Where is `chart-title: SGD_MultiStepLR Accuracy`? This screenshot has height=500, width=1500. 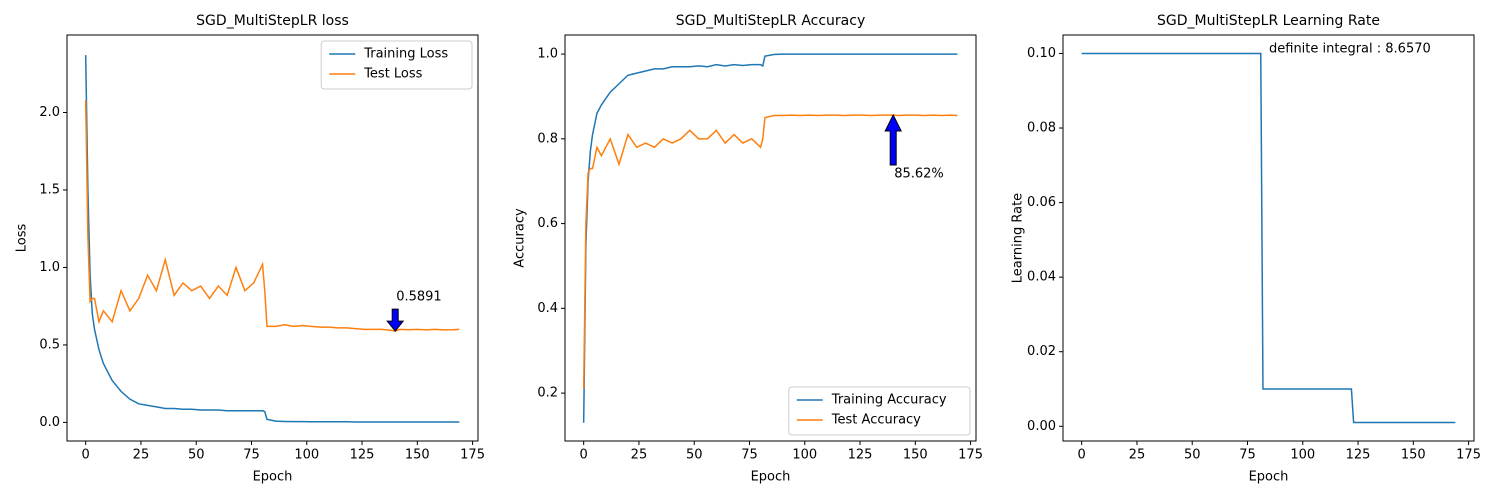 chart-title: SGD_MultiStepLR Accuracy is located at coordinates (771, 21).